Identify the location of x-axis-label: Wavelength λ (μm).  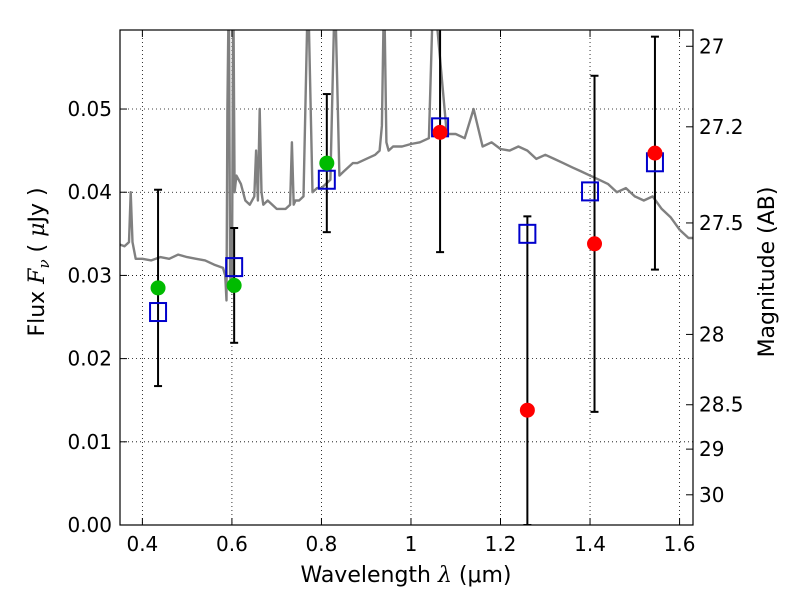
(405, 575).